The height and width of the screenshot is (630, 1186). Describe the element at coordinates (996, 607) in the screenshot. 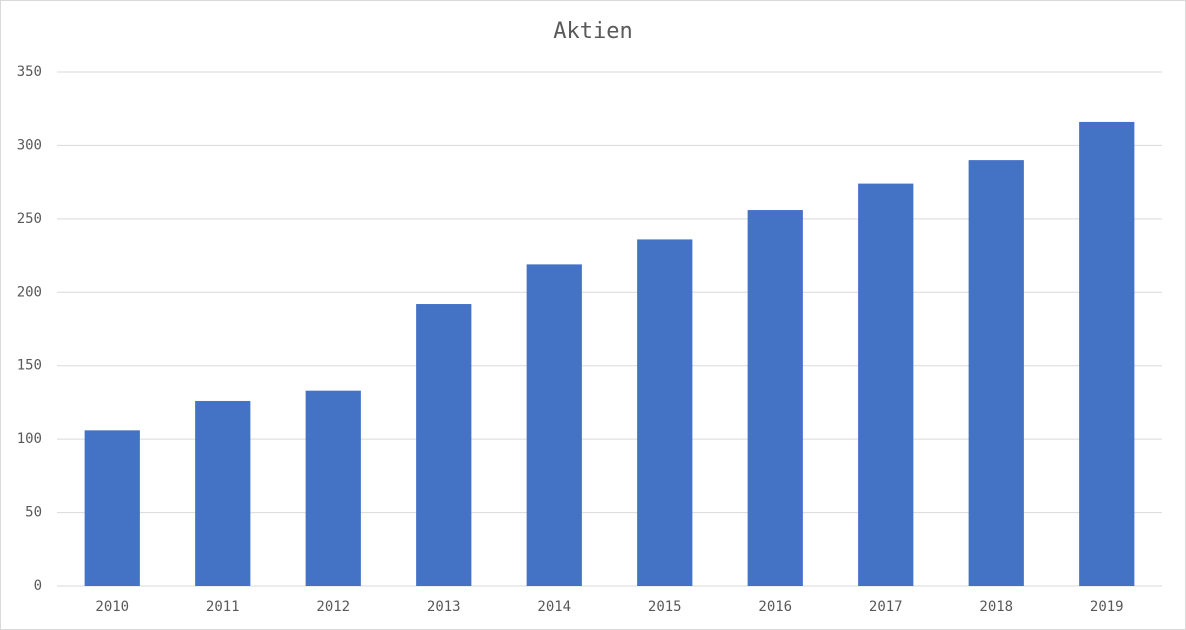

I see `x-tick-label: 2018` at that location.